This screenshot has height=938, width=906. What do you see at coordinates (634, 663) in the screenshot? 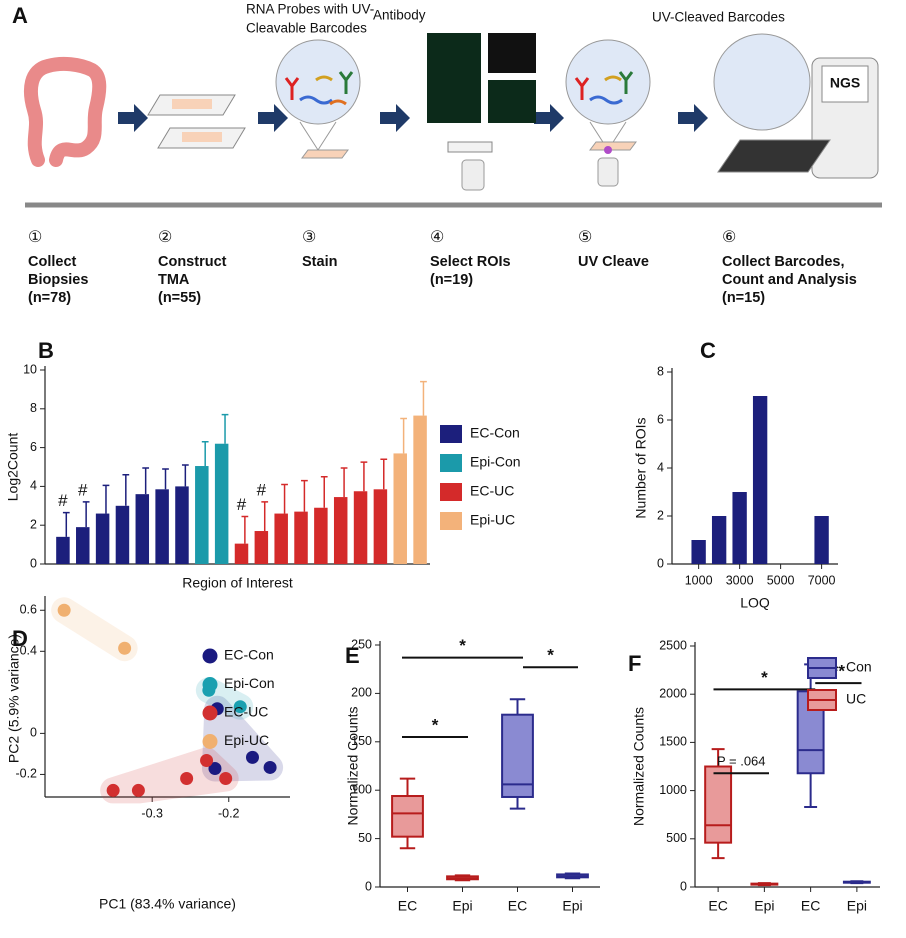
I see `panel-label: F` at bounding box center [634, 663].